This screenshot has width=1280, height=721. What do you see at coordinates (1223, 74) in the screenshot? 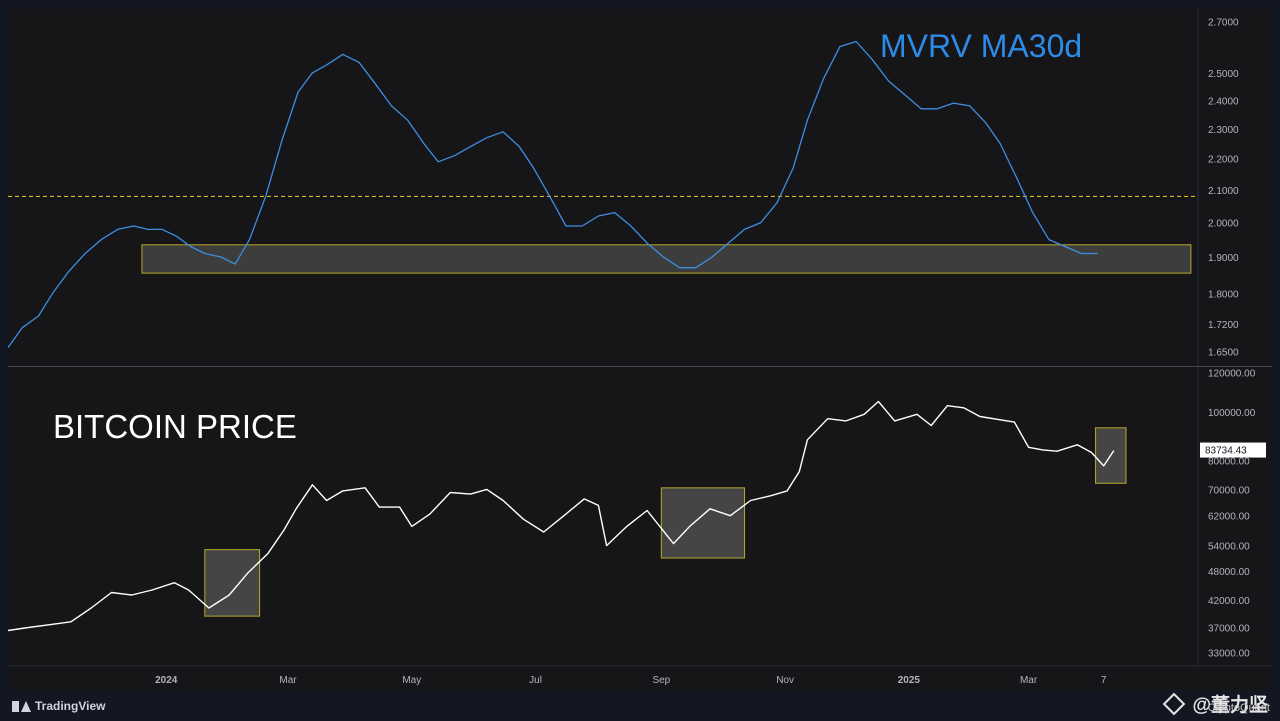
I see `y-tick-label: 2.5000` at bounding box center [1223, 74].